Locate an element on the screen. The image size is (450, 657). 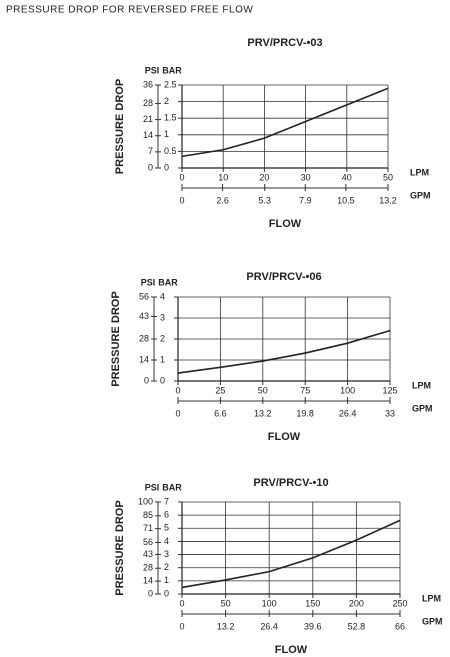
y-tick-label: 6 is located at coordinates (166, 515).